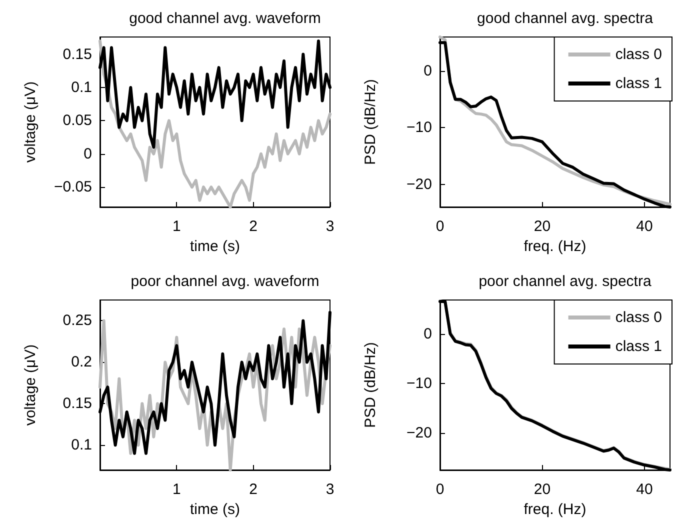 This screenshot has width=680, height=526. What do you see at coordinates (81, 362) in the screenshot?
I see `y-tick-label: 0.2` at bounding box center [81, 362].